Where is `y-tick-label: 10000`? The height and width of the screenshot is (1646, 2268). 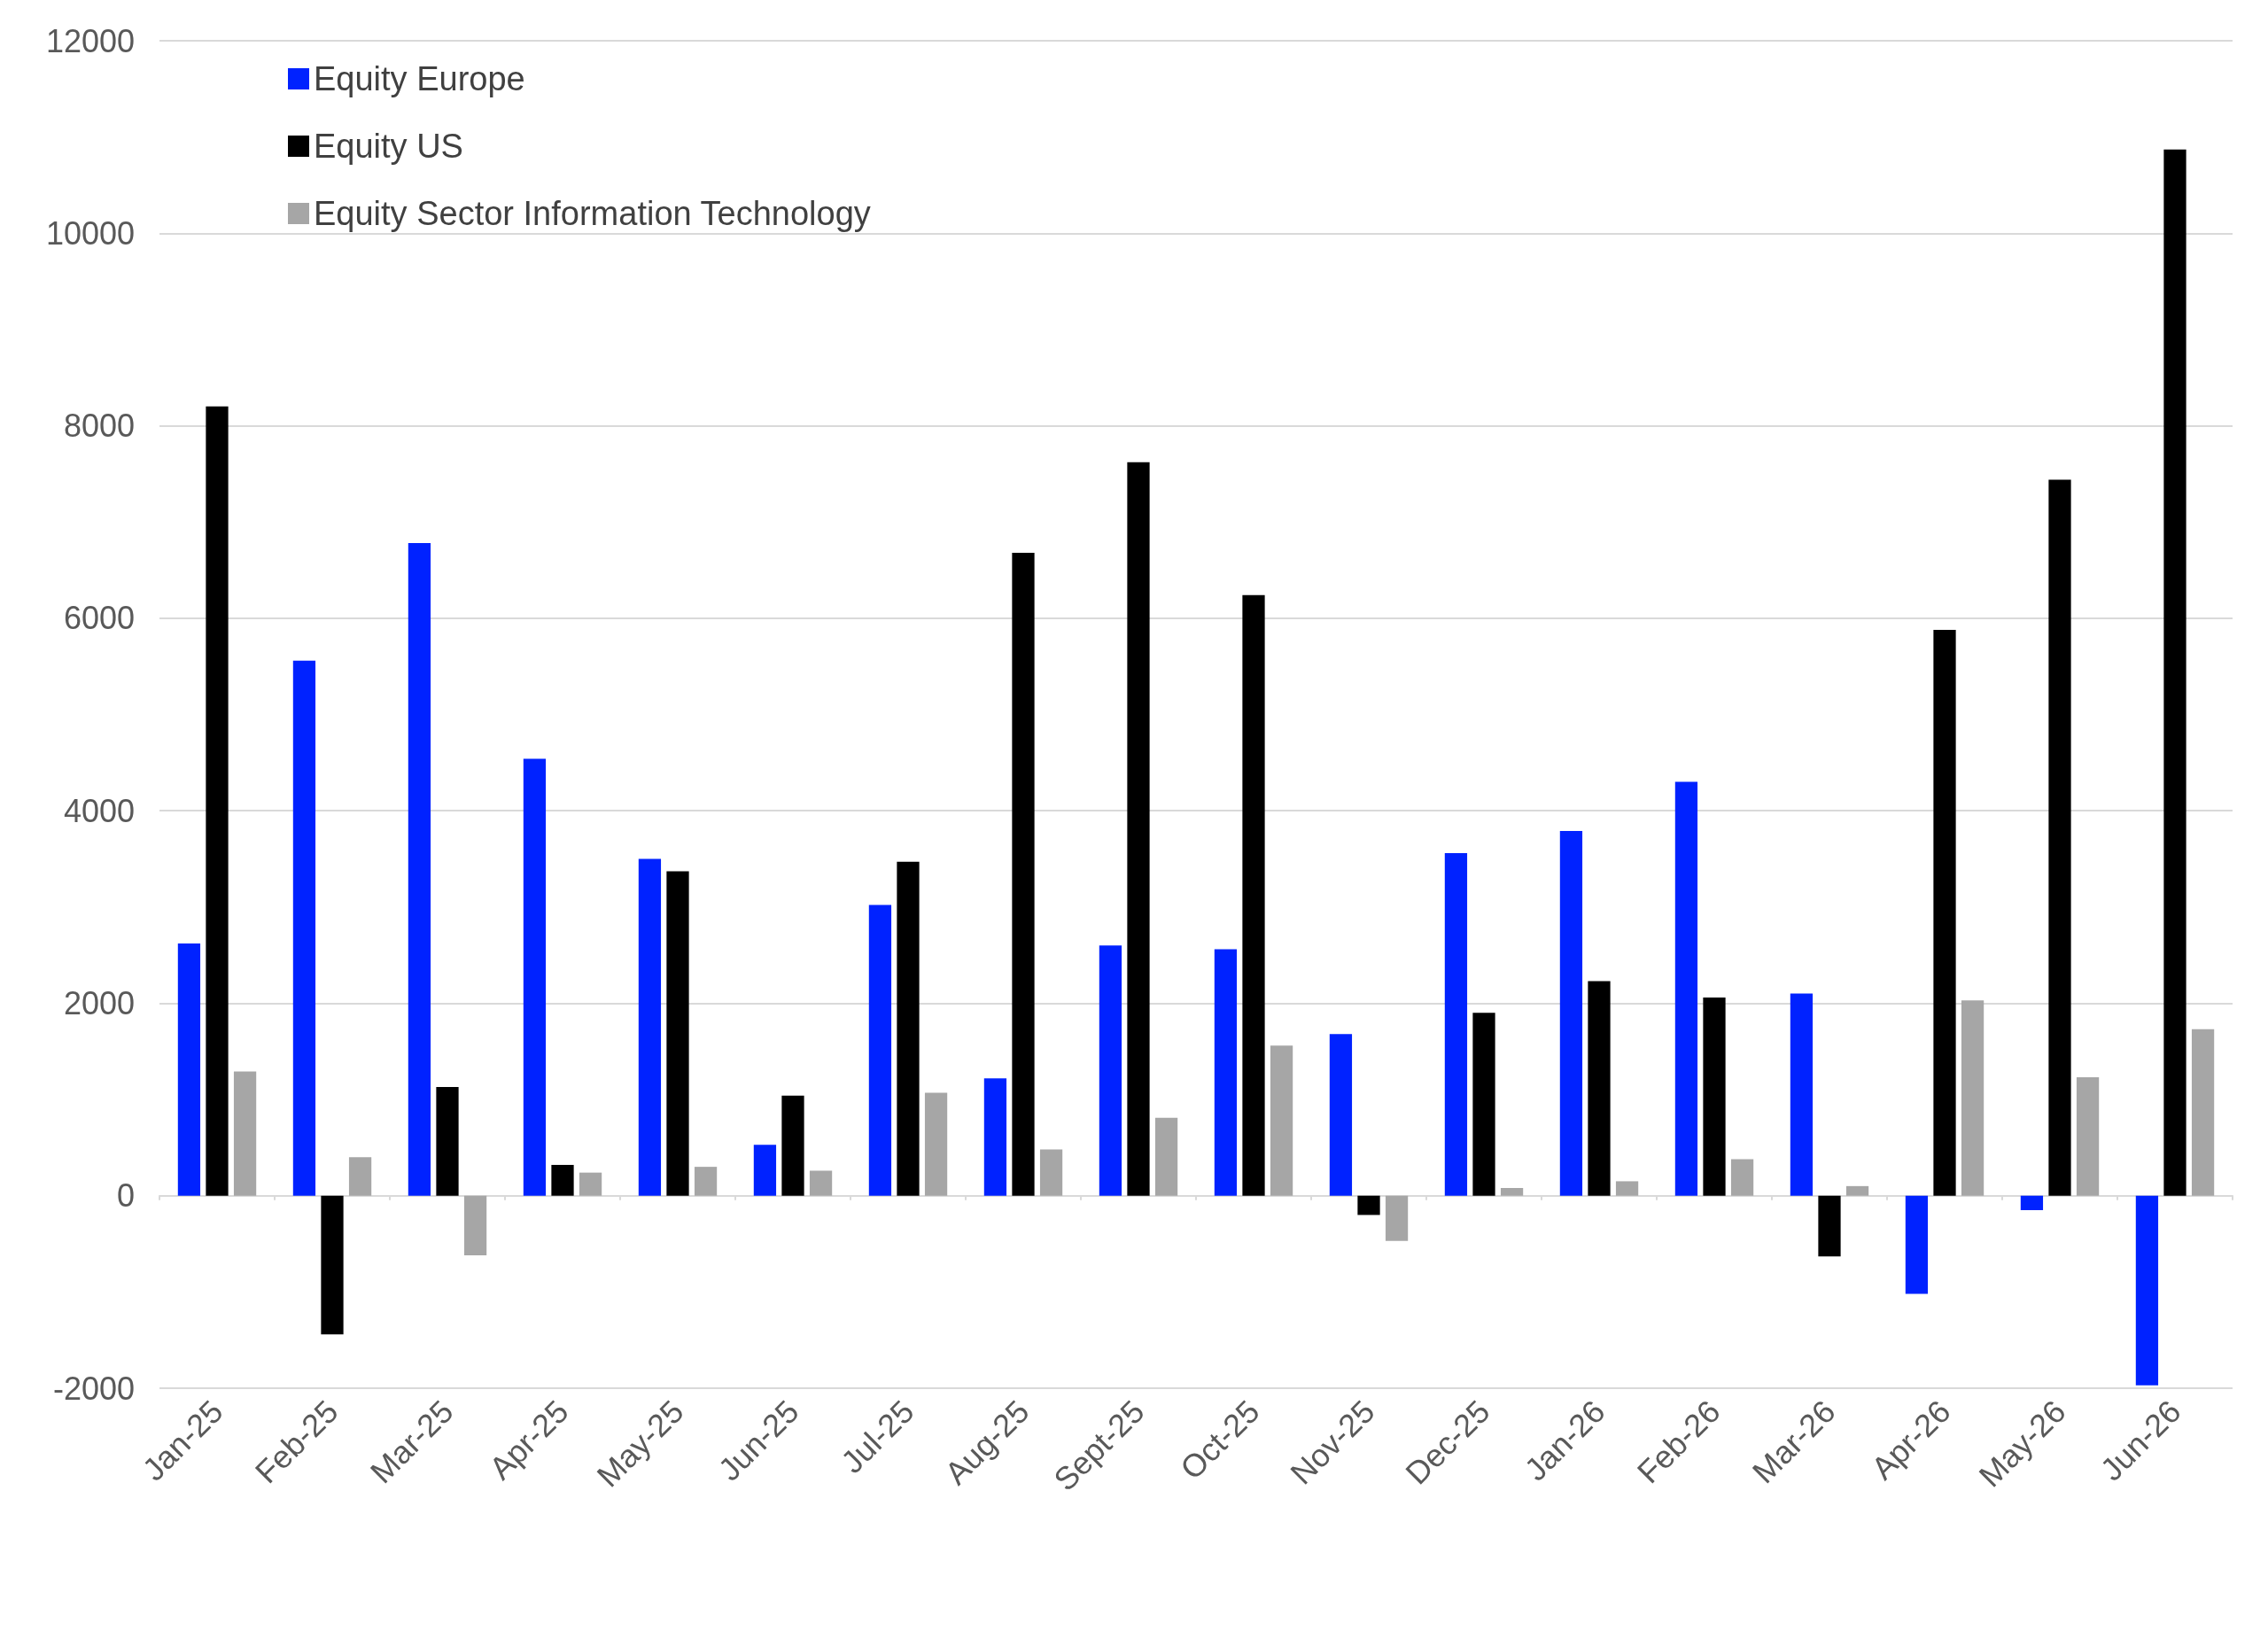
y-tick-label: 10000 is located at coordinates (90, 233).